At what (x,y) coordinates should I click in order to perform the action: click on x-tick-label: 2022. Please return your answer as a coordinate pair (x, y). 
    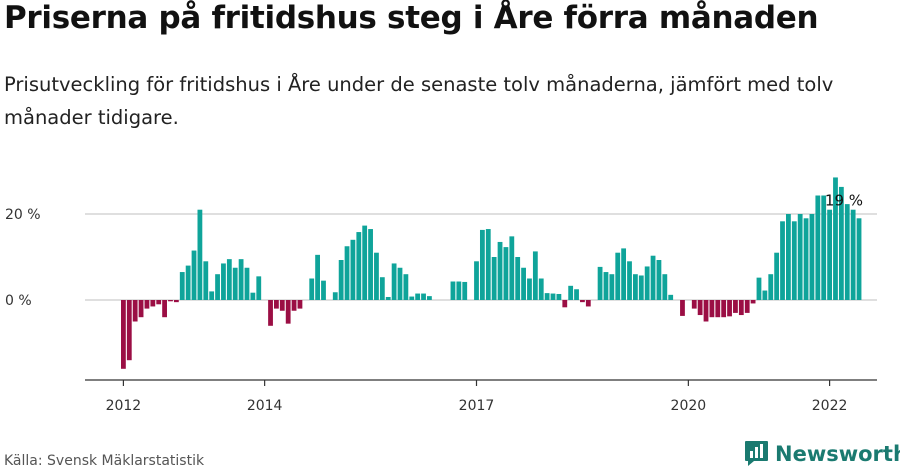
    Looking at the image, I should click on (830, 406).